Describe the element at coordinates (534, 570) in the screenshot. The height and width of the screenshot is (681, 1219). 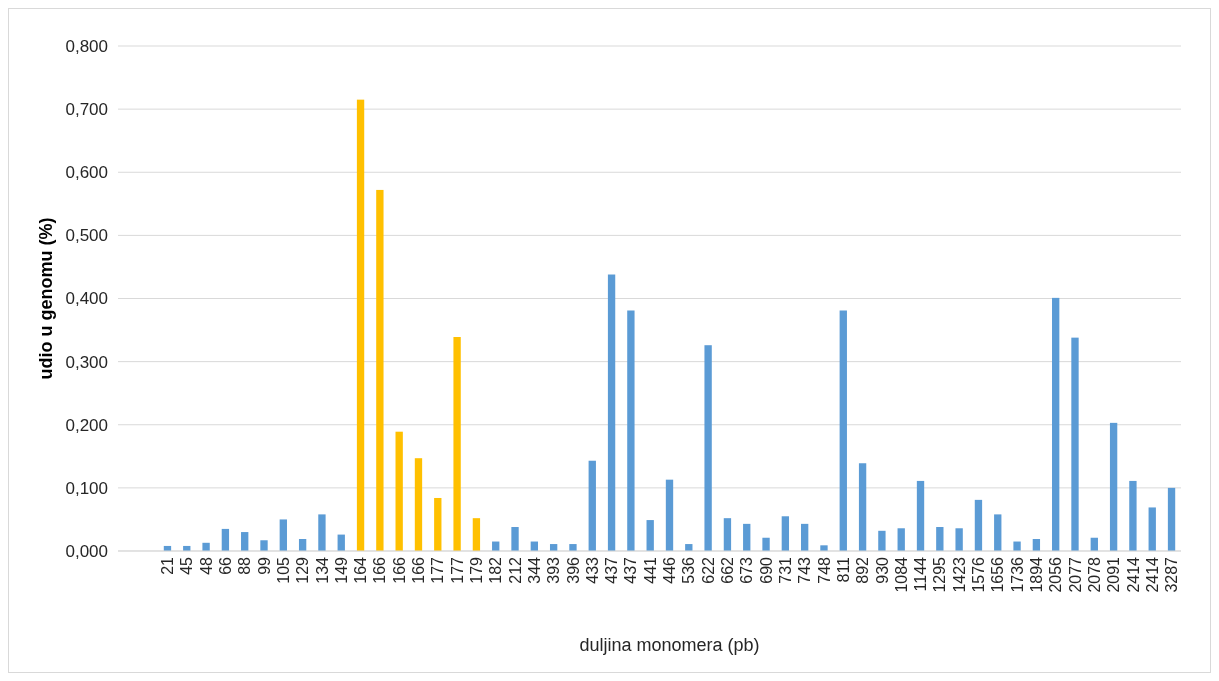
I see `x-tick-label: 344` at that location.